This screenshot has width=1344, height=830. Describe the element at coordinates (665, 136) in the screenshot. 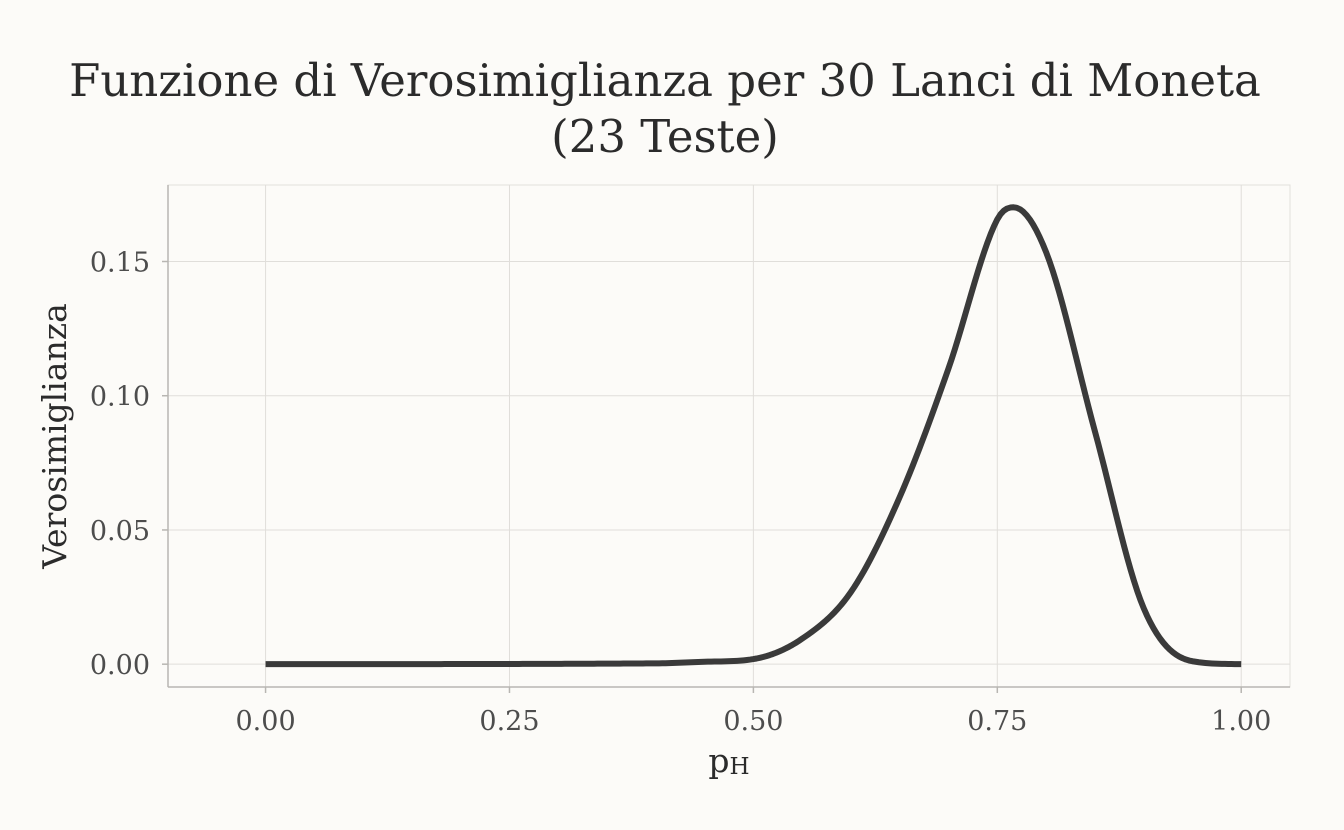

I see `chart-title-line2: (23 Teste)` at that location.